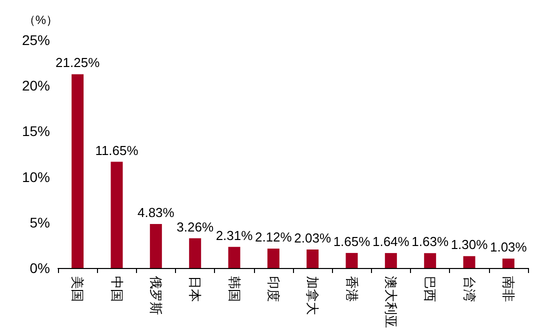 This screenshot has width=550, height=336. What do you see at coordinates (156, 212) in the screenshot?
I see `data-label: 4.83%` at bounding box center [156, 212].